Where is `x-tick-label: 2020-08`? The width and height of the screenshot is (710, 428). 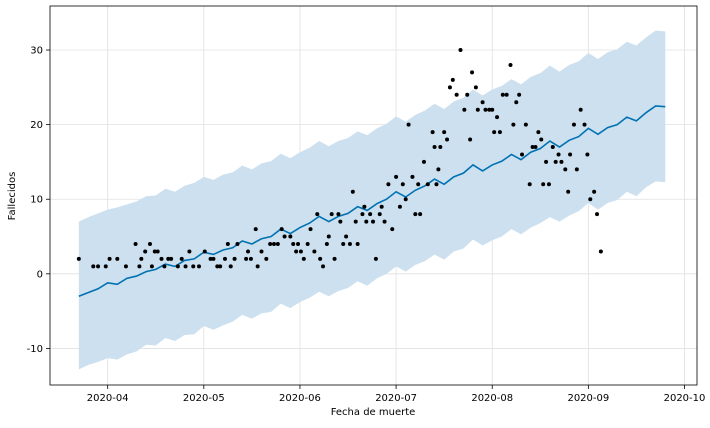
x-tick-label: 2020-08 is located at coordinates (492, 398).